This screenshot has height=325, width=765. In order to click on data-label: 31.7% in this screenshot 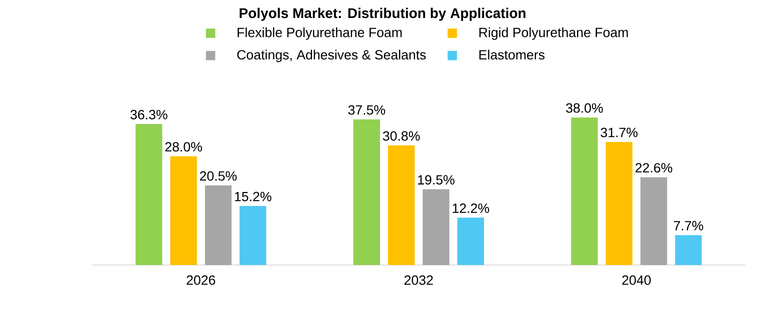, I will do `click(619, 133)`.